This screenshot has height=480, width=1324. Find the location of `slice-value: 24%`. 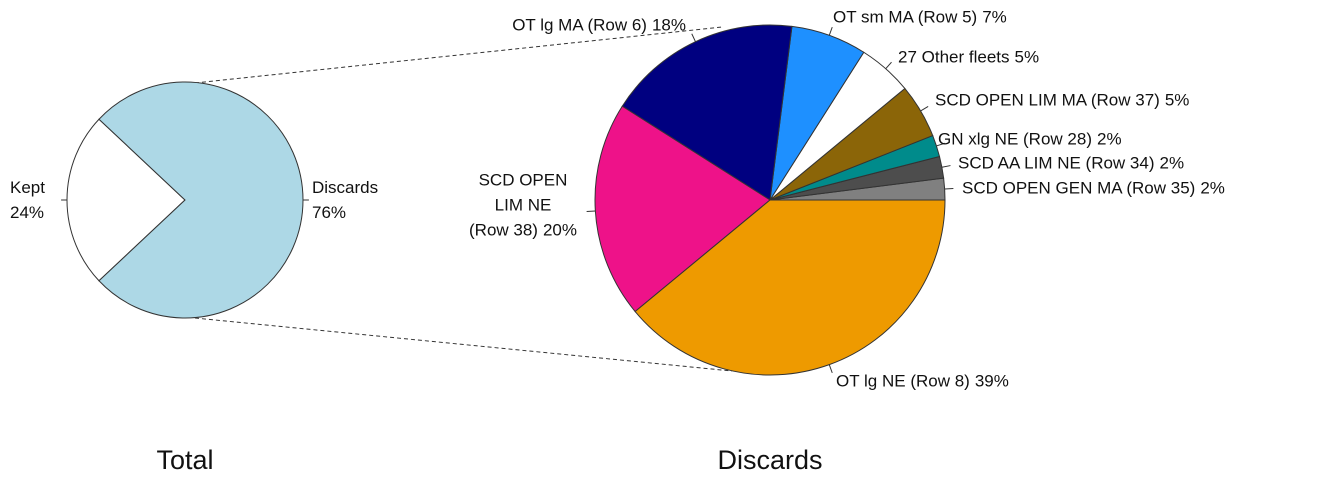

slice-value: 24% is located at coordinates (27, 212).